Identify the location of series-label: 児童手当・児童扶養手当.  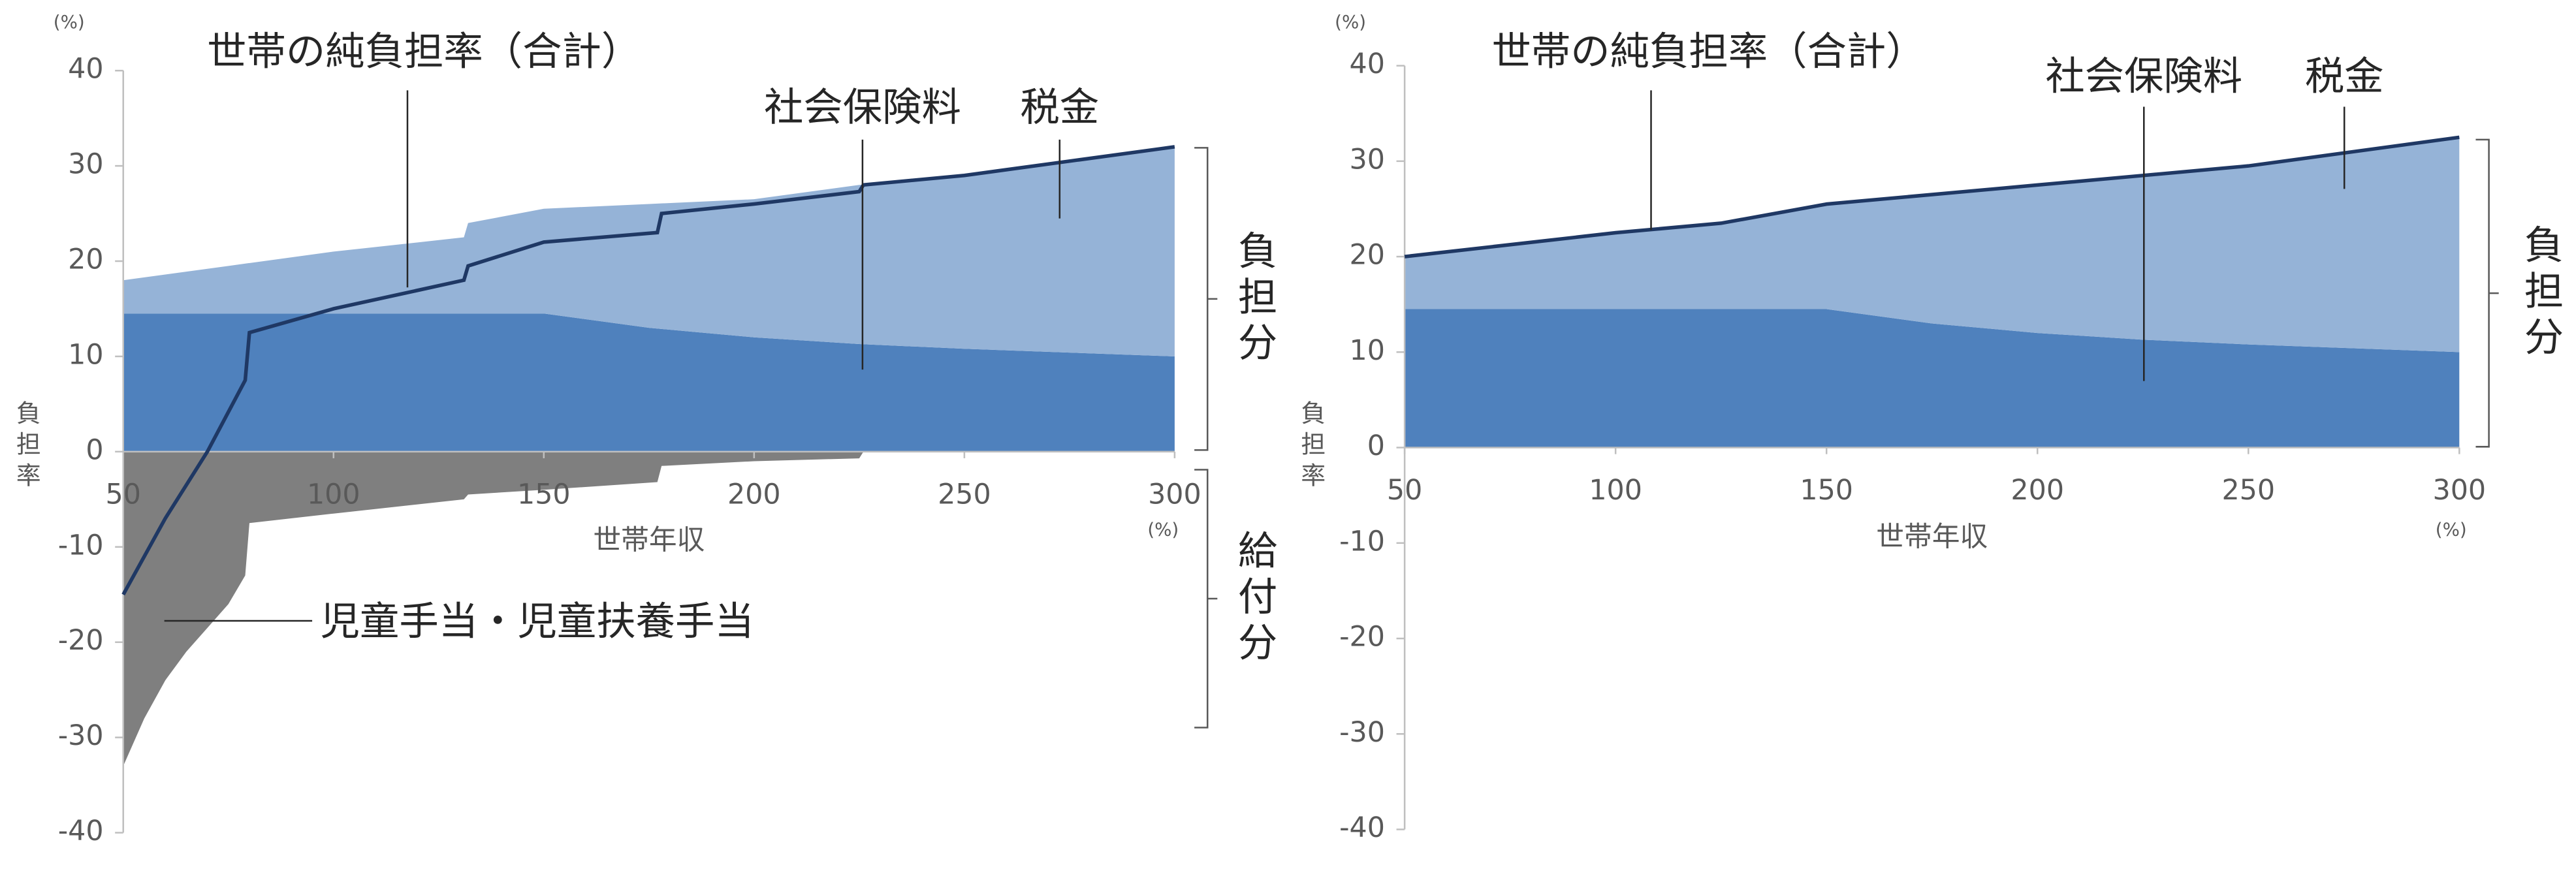
(537, 622).